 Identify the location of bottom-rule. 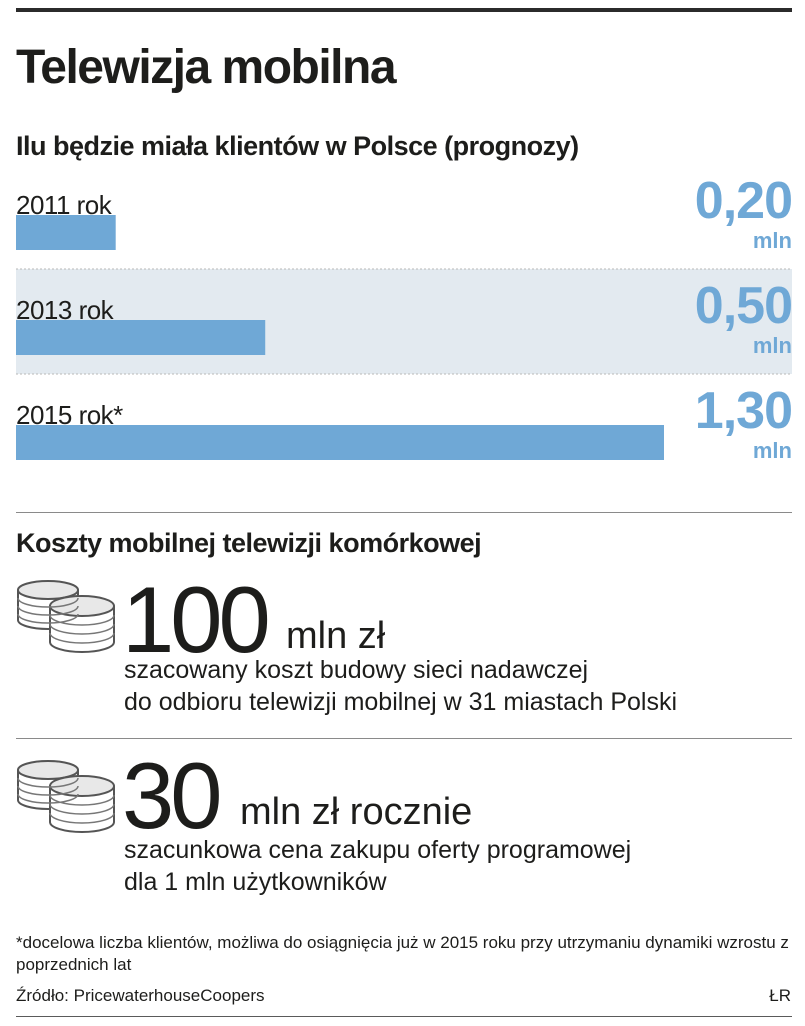
(404, 1016).